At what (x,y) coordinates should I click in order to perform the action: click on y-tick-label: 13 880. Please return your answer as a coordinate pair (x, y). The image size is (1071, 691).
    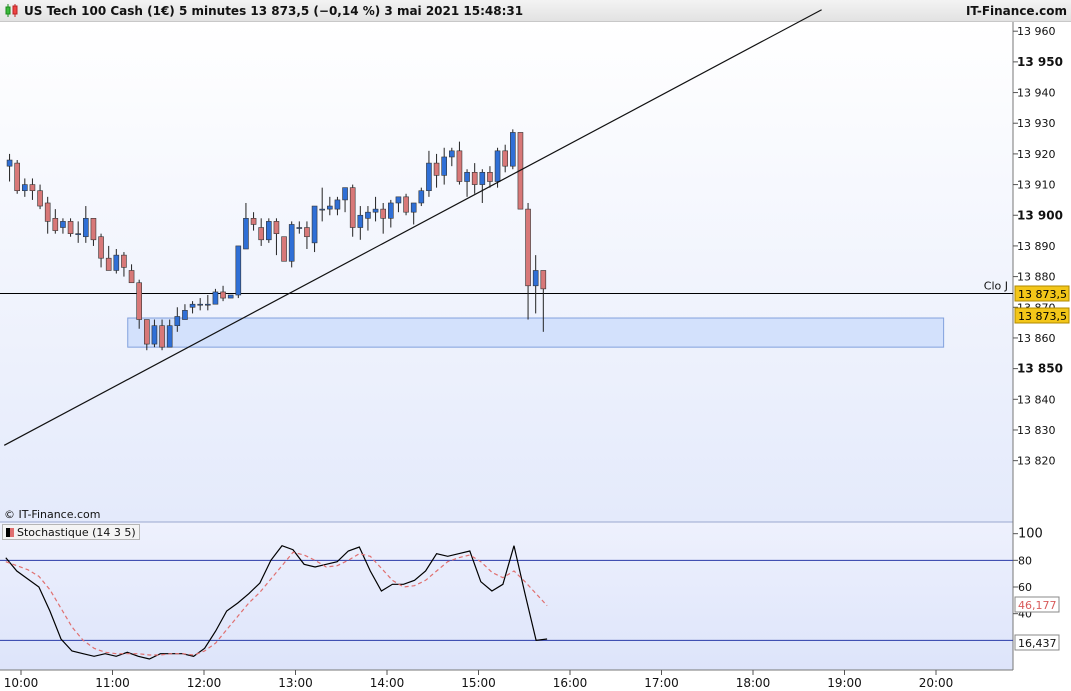
    Looking at the image, I should click on (1036, 277).